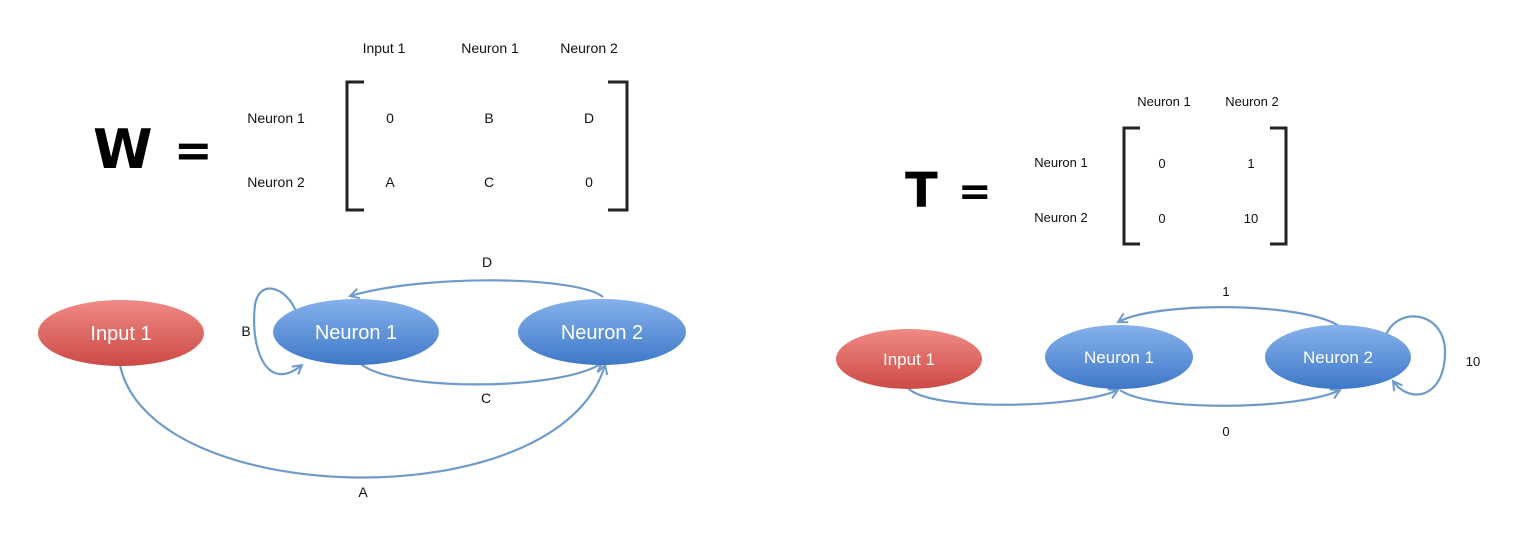 The height and width of the screenshot is (545, 1522). Describe the element at coordinates (390, 182) in the screenshot. I see `w-cell: A` at that location.